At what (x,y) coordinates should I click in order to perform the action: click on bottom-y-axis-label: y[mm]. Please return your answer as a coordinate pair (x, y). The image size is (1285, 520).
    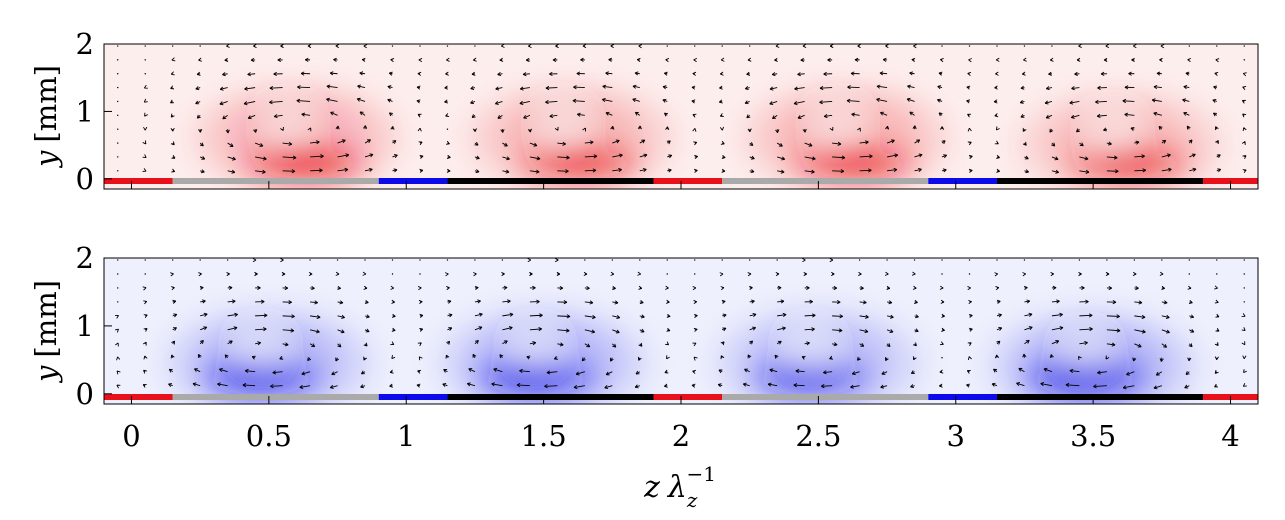
    Looking at the image, I should click on (46, 332).